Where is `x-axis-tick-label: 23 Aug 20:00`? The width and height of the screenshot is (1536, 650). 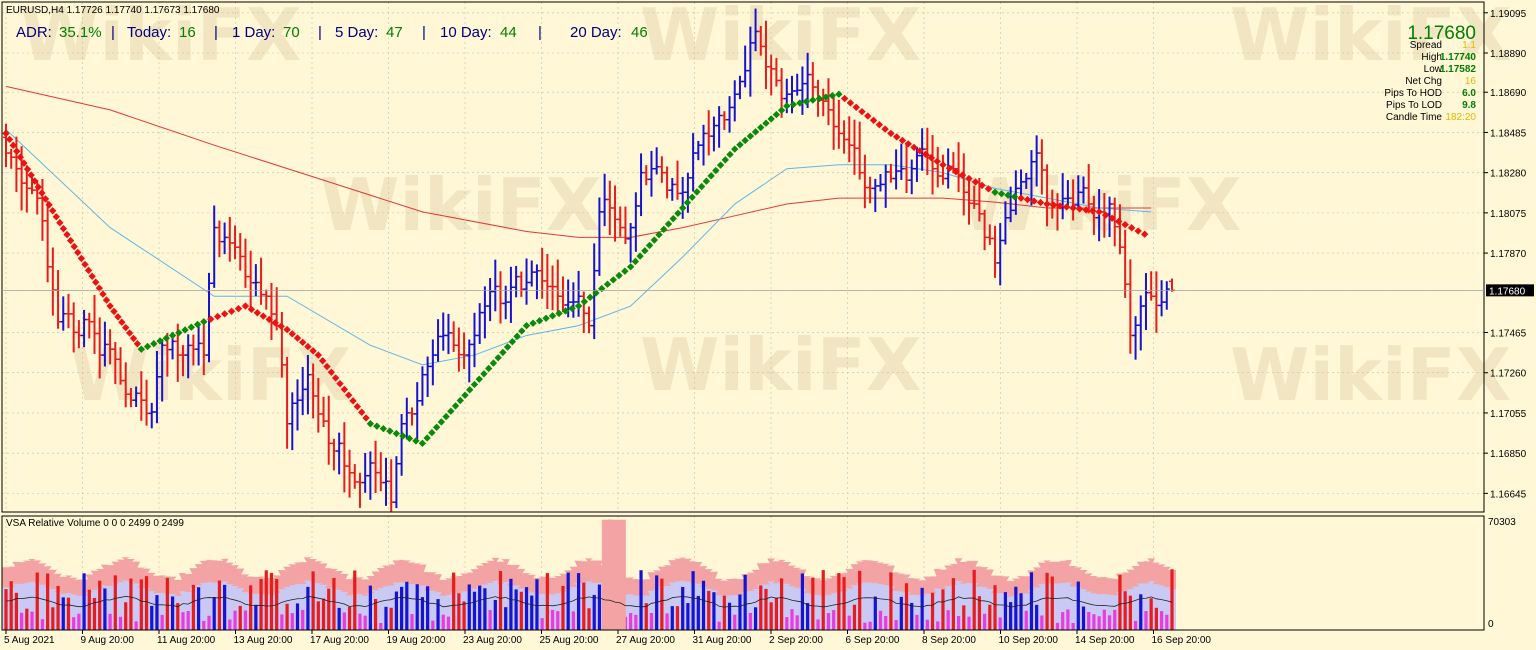
x-axis-tick-label: 23 Aug 20:00 is located at coordinates (492, 640).